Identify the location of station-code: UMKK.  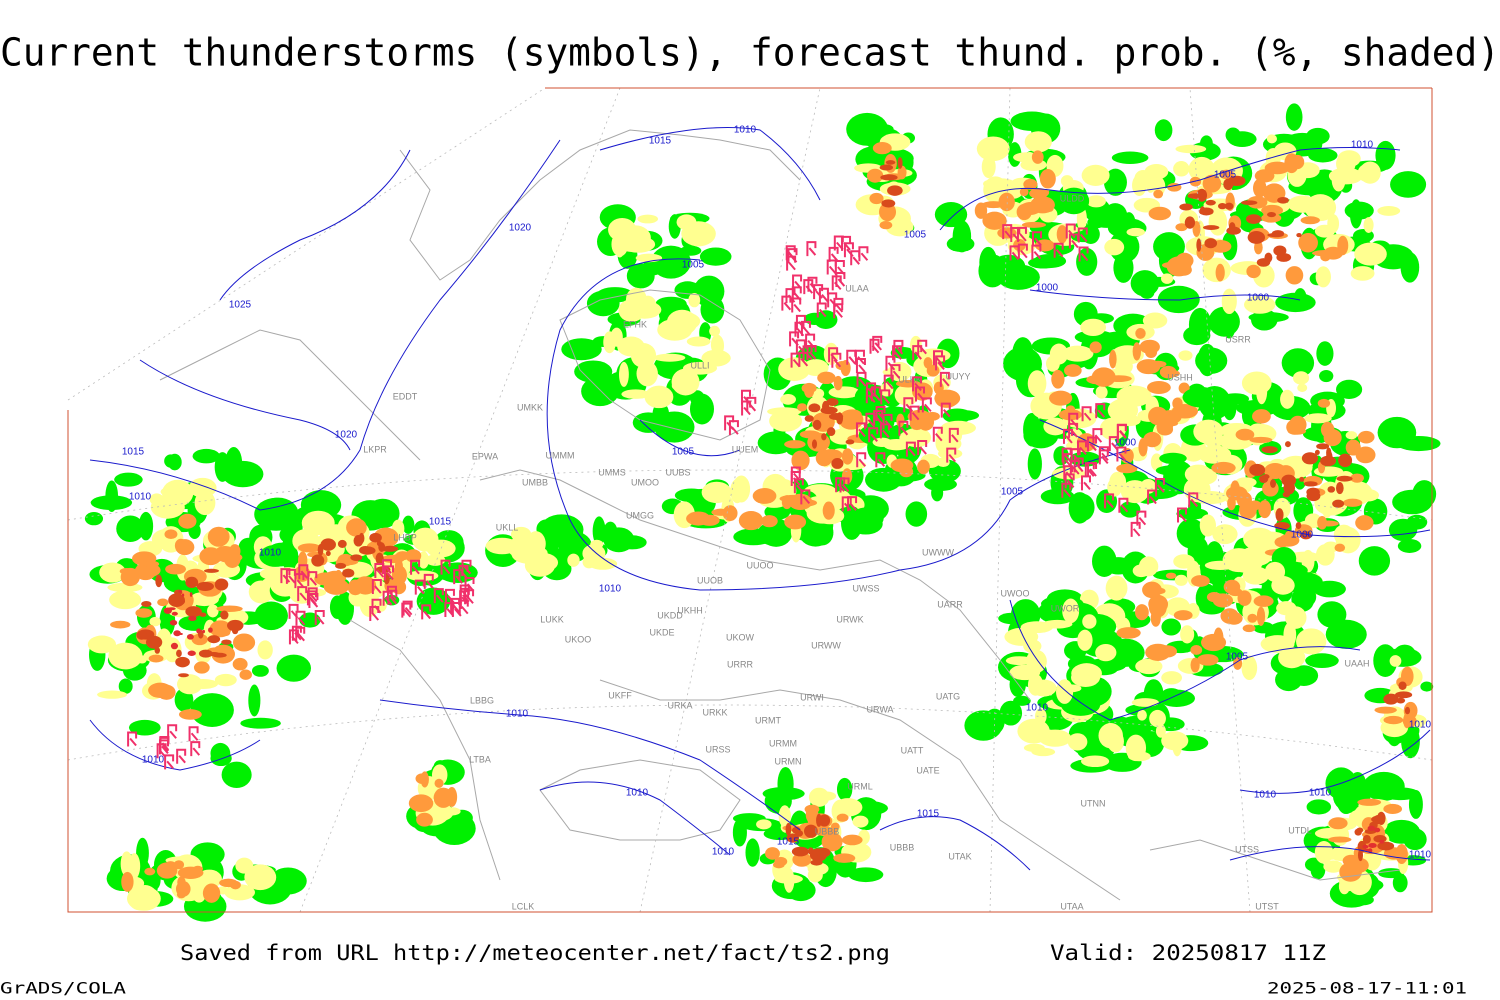
(530, 407).